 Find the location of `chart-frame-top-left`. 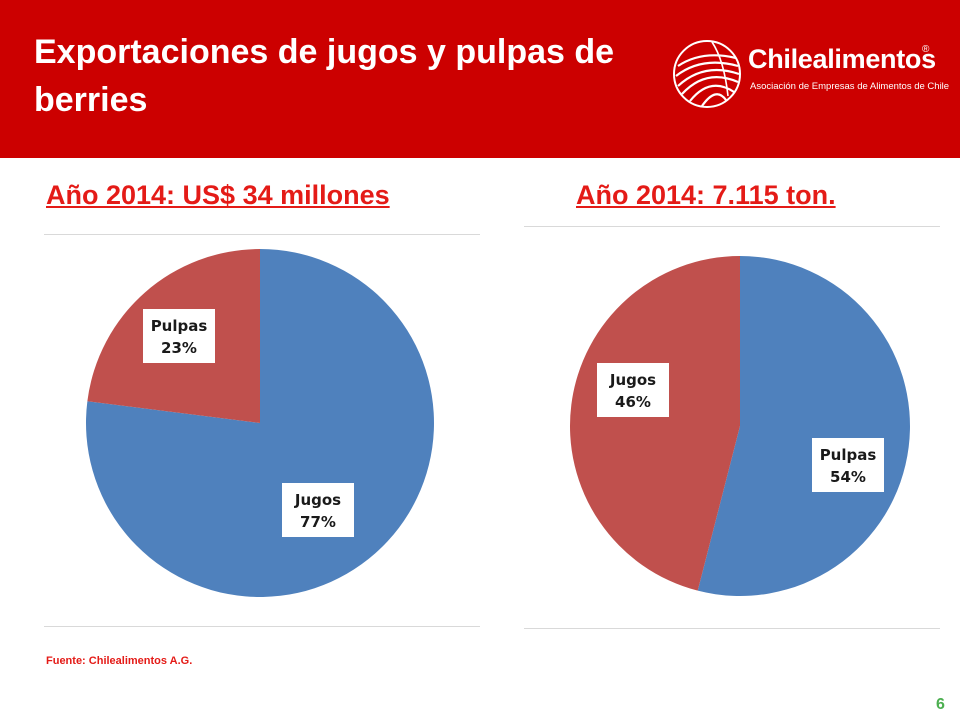

chart-frame-top-left is located at coordinates (262, 234).